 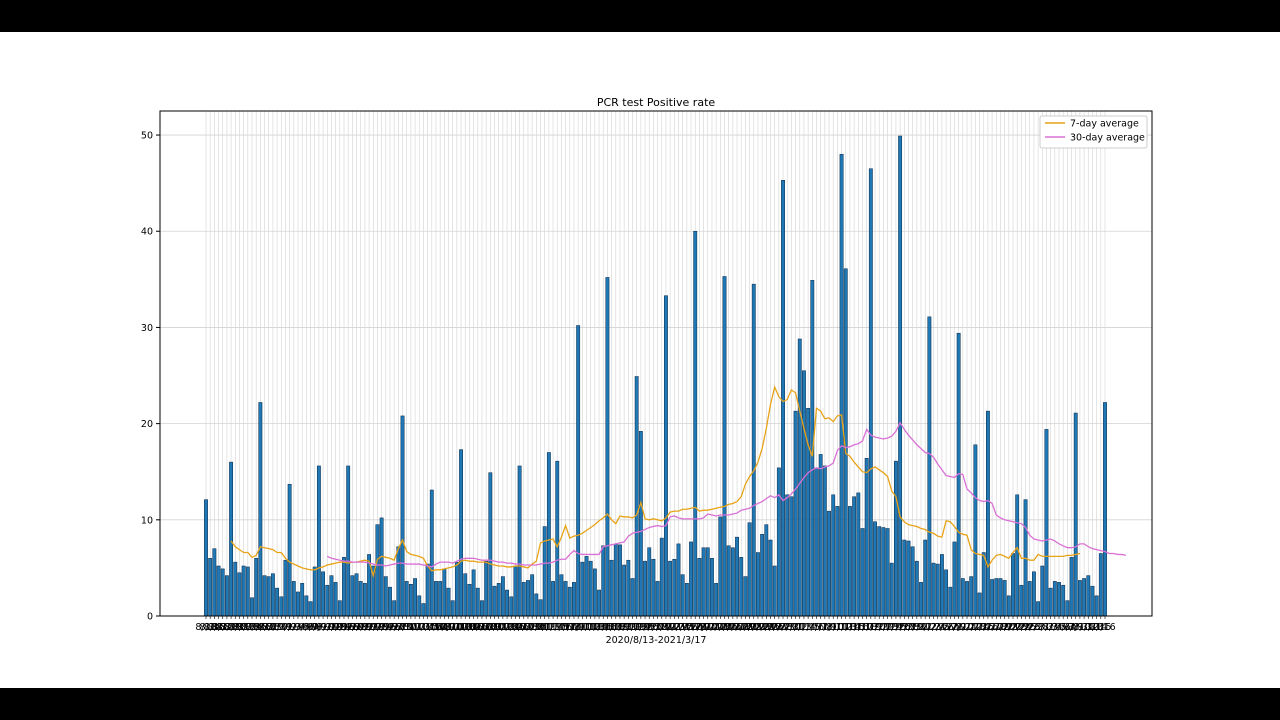 I want to click on x-tick-label: 2/18, so click(x=996, y=627).